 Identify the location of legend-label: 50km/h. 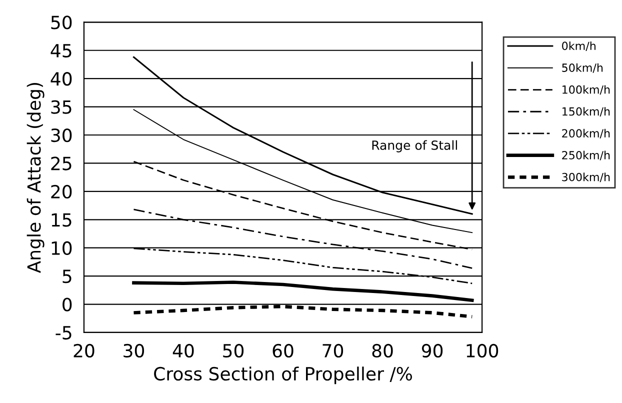
(582, 68).